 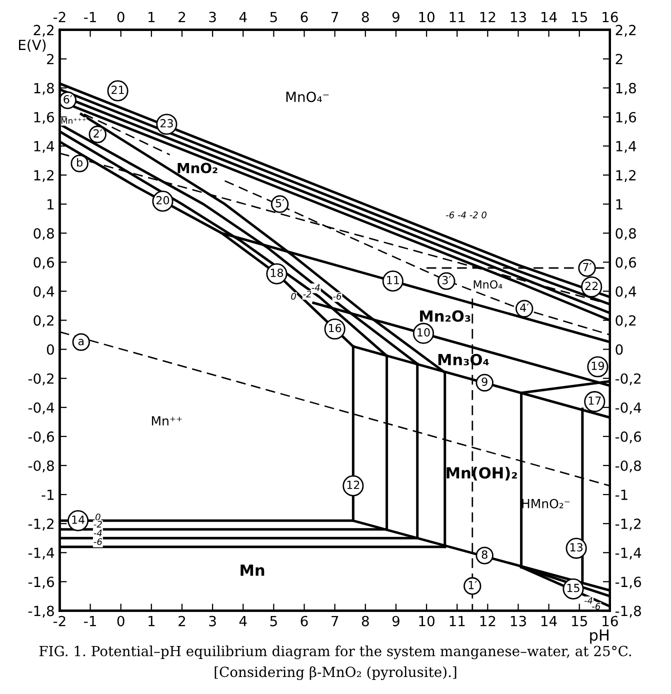 I want to click on x2-tick-label: 0, so click(x=120, y=17).